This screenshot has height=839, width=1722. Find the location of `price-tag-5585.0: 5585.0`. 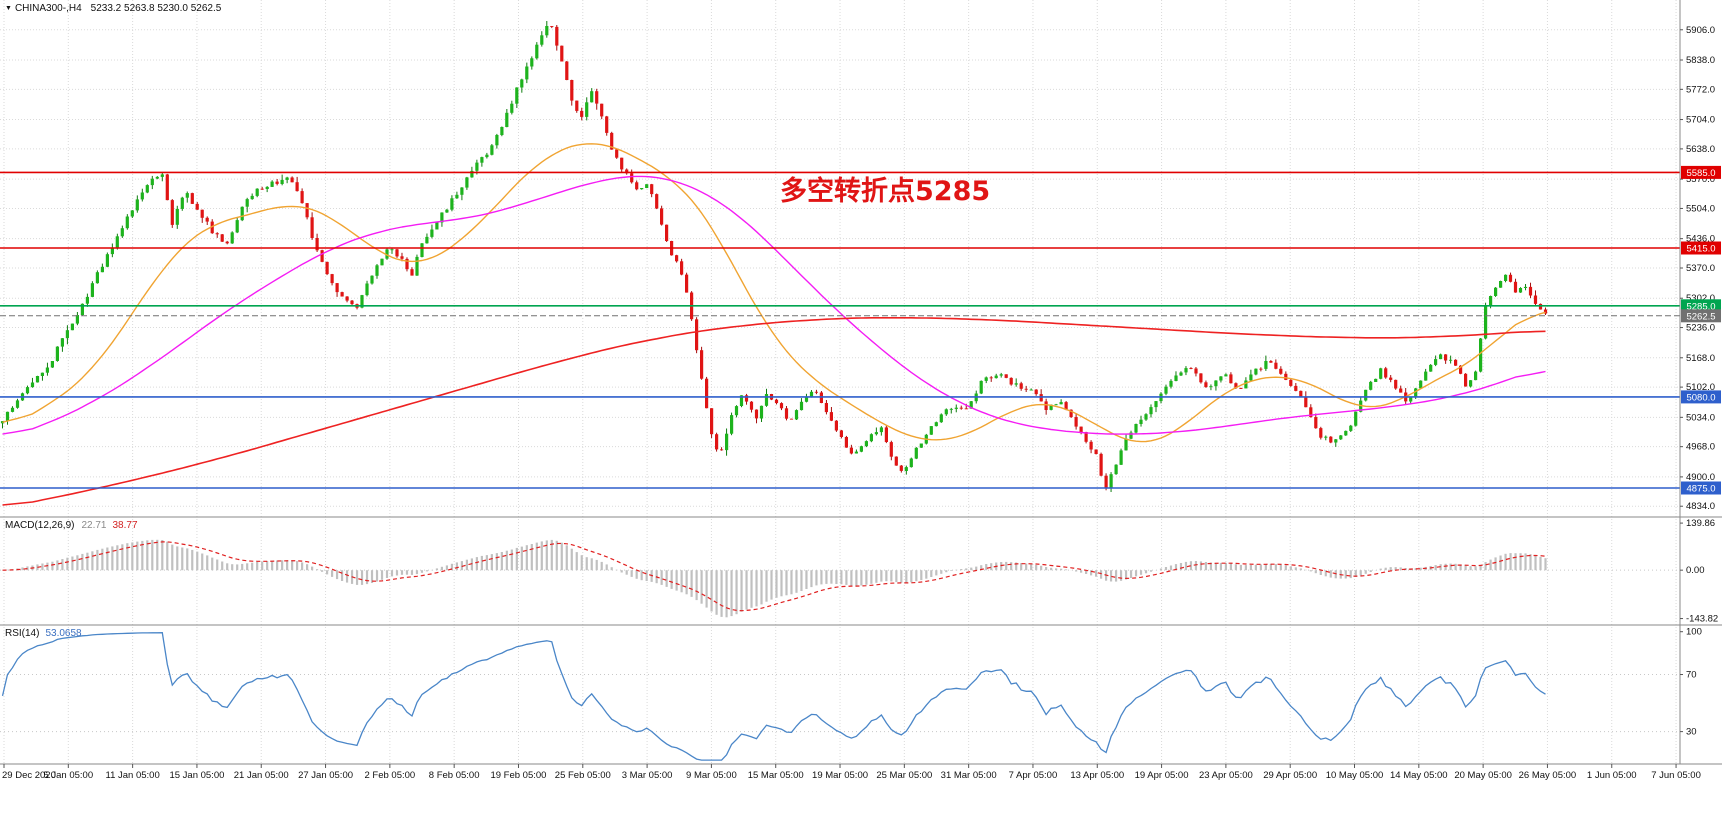

price-tag-5585.0: 5585.0 is located at coordinates (1701, 172).